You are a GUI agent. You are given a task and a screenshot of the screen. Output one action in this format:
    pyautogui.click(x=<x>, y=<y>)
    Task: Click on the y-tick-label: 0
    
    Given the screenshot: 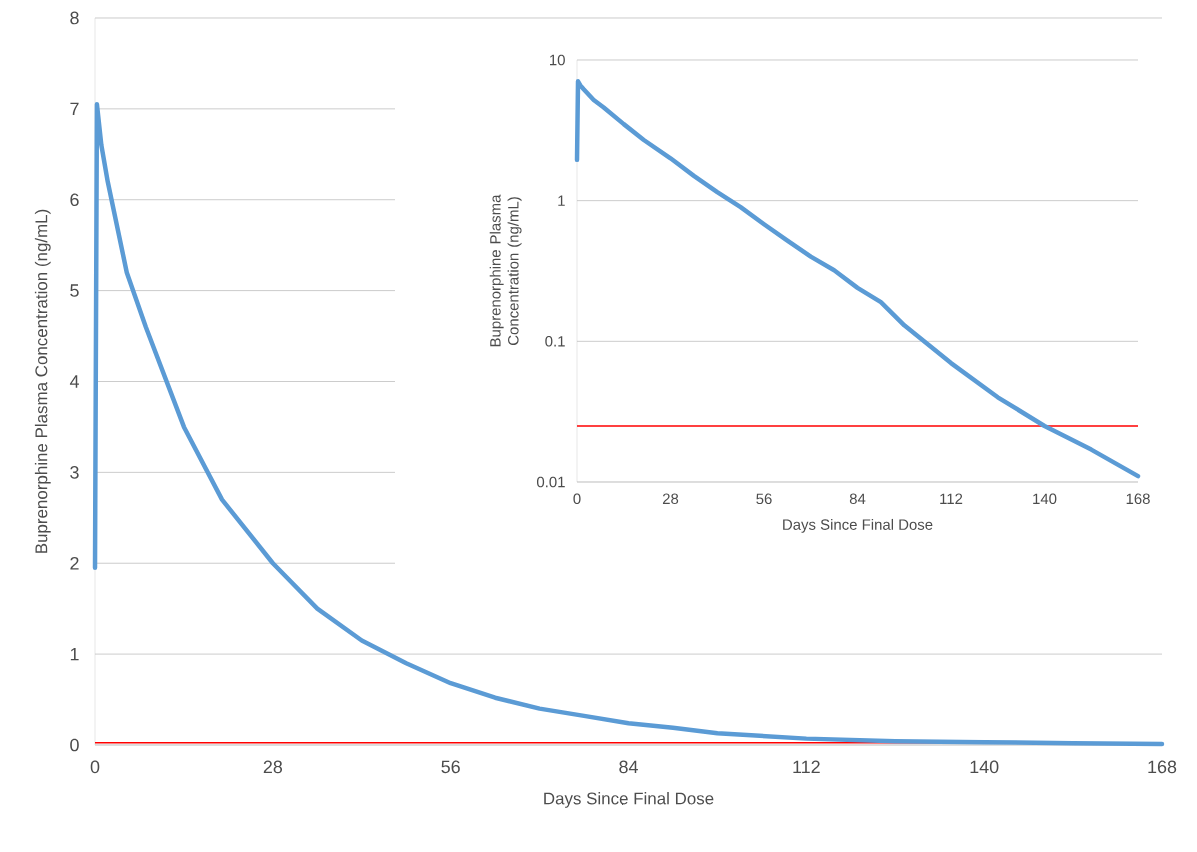 What is the action you would take?
    pyautogui.click(x=74, y=745)
    